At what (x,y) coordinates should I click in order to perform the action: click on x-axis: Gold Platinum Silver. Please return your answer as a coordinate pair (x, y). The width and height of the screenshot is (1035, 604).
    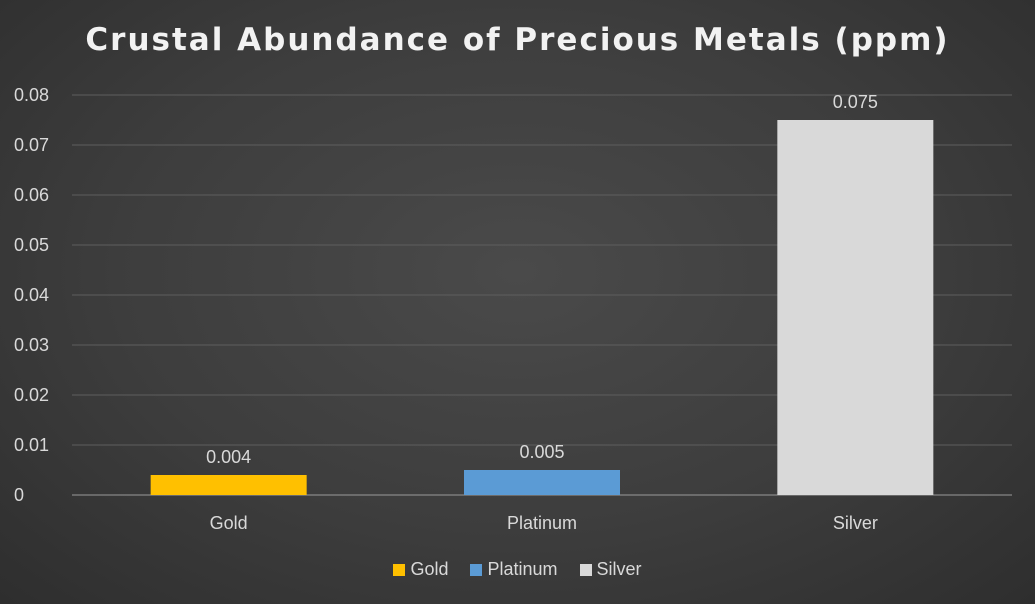
    Looking at the image, I should click on (544, 523).